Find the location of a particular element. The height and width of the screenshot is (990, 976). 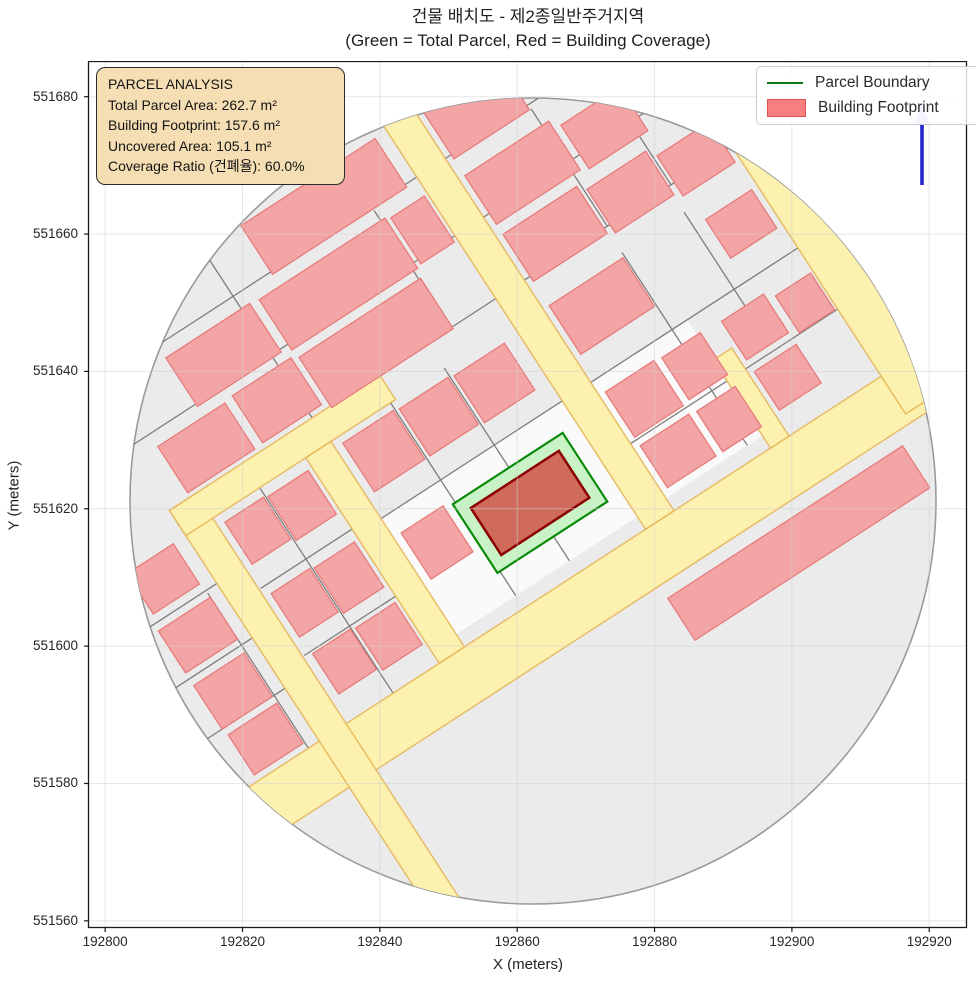

legend-item-building-footprint: Building Footprint is located at coordinates (870, 108).